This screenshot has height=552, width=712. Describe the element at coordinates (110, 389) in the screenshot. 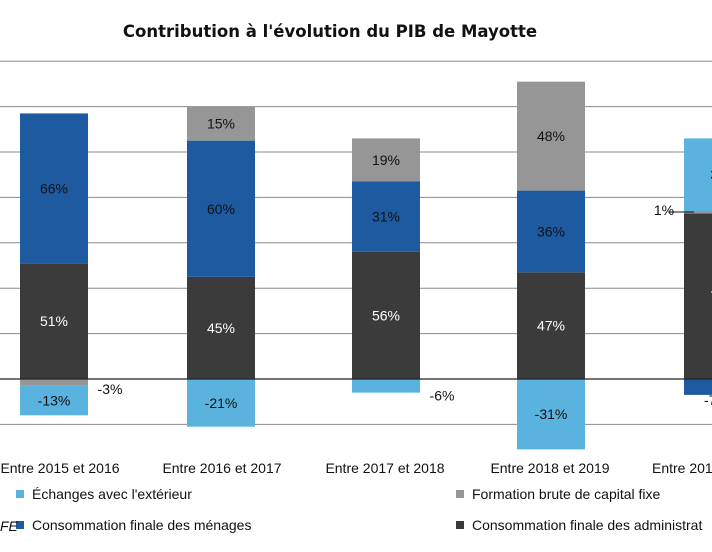

I see `data-label: -3%` at that location.